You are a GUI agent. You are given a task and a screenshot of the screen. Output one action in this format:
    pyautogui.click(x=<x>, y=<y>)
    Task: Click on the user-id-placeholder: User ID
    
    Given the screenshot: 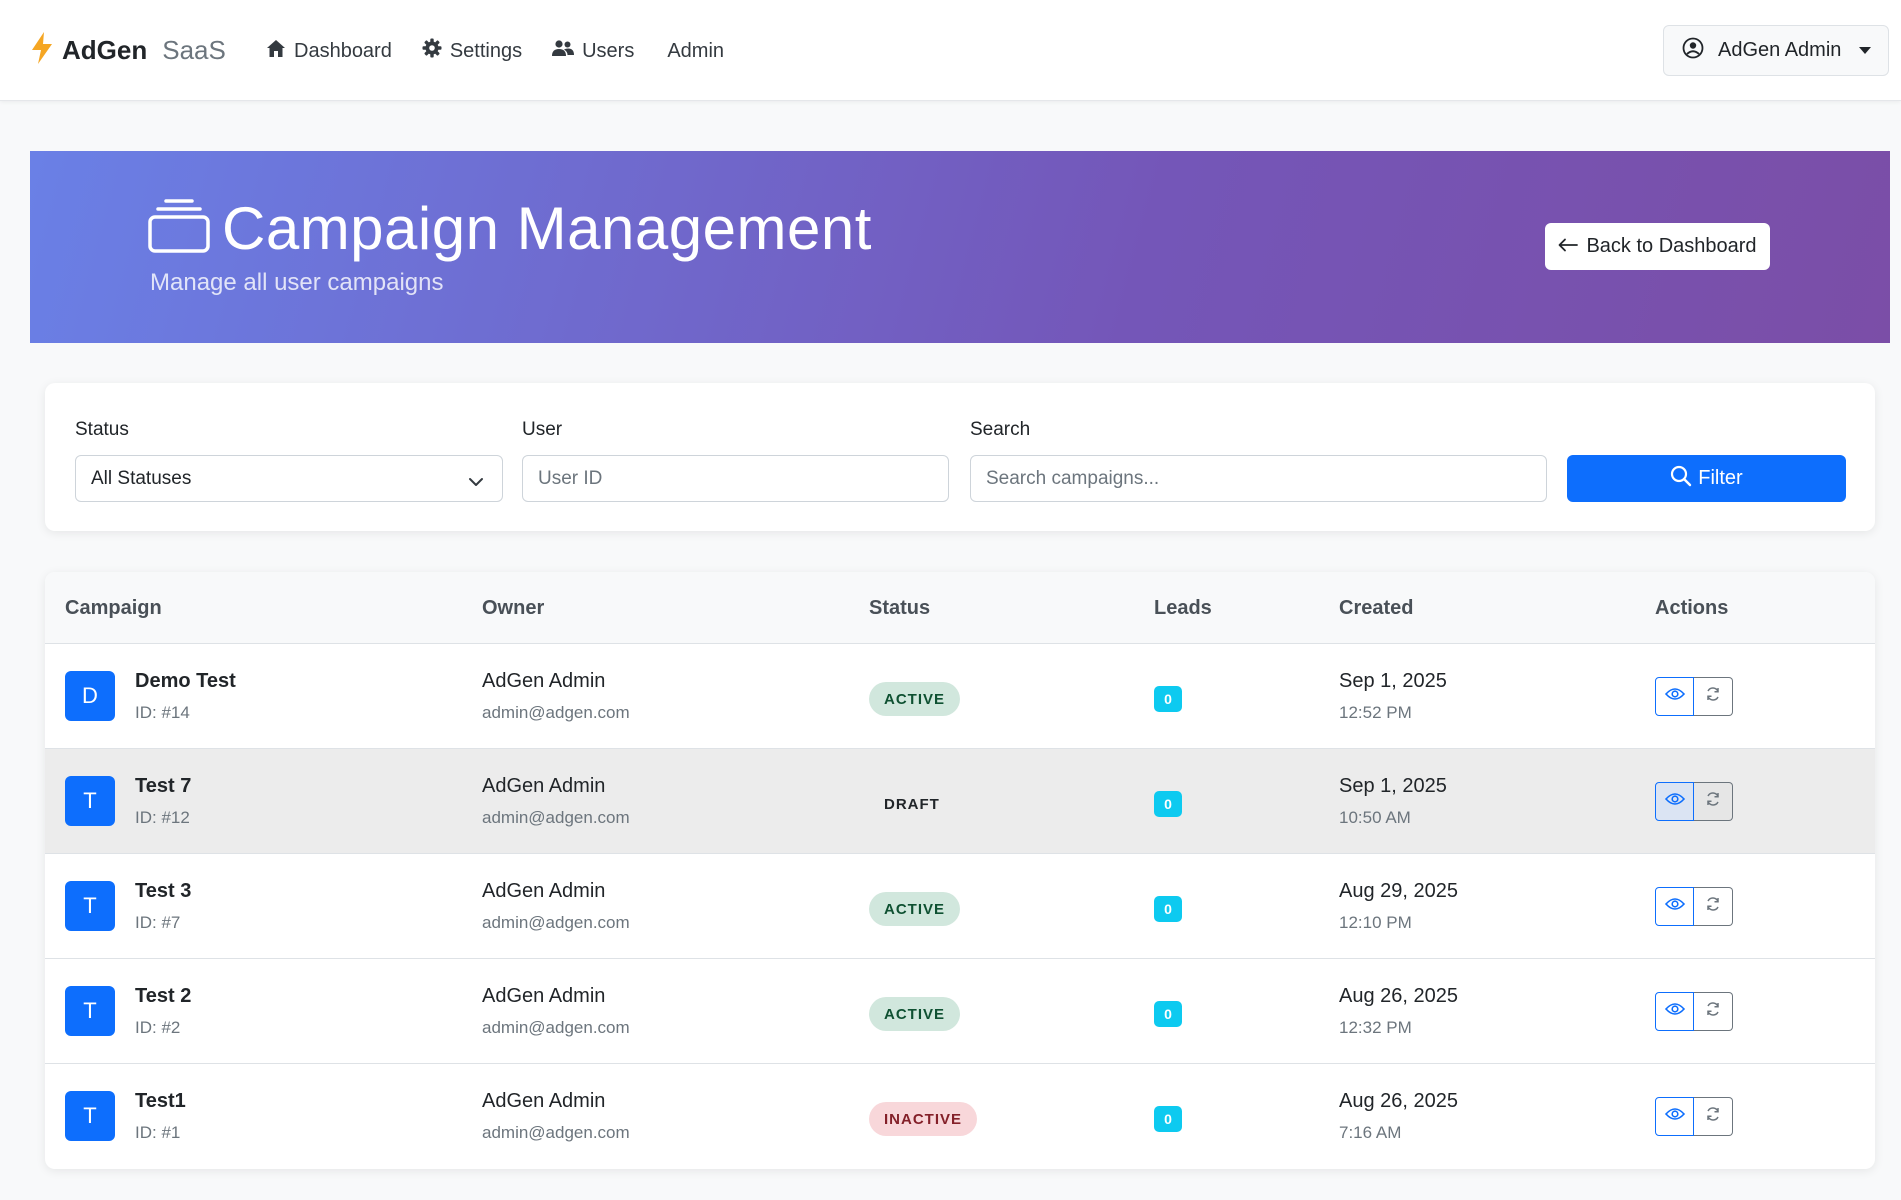 What is the action you would take?
    pyautogui.click(x=570, y=478)
    